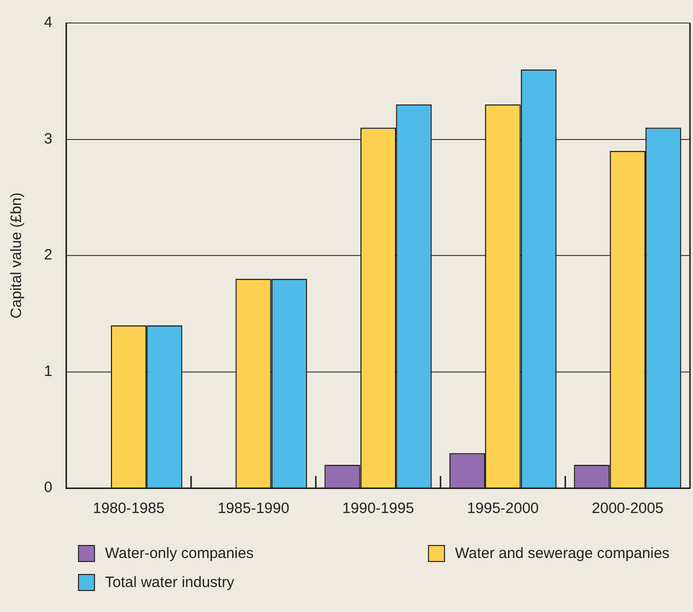  I want to click on y-tick-label: 2, so click(48, 255).